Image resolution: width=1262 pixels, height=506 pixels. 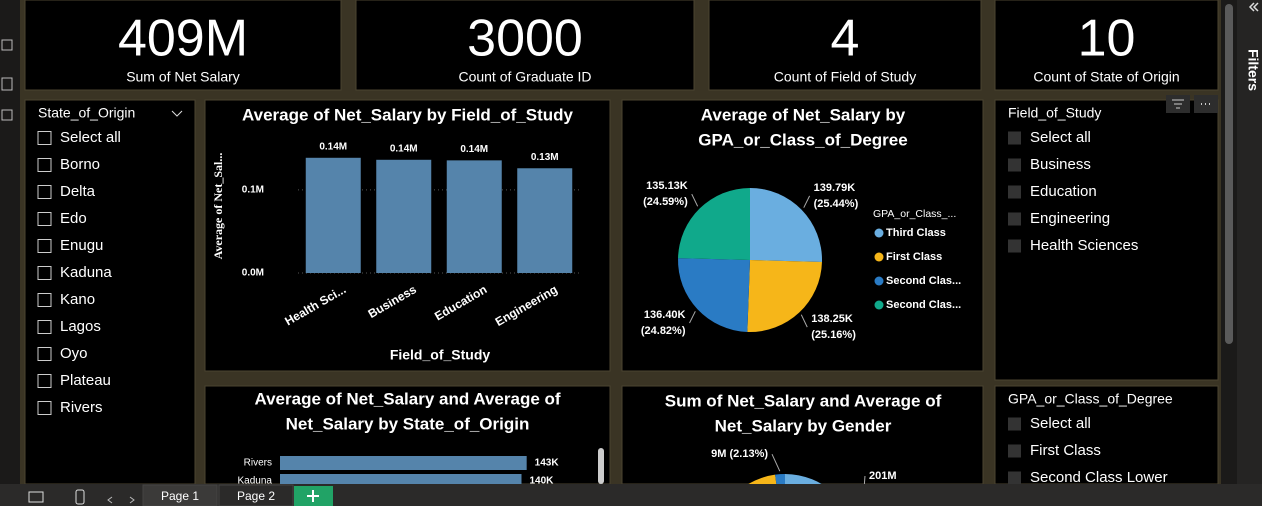 I want to click on page-nav, so click(x=121, y=500).